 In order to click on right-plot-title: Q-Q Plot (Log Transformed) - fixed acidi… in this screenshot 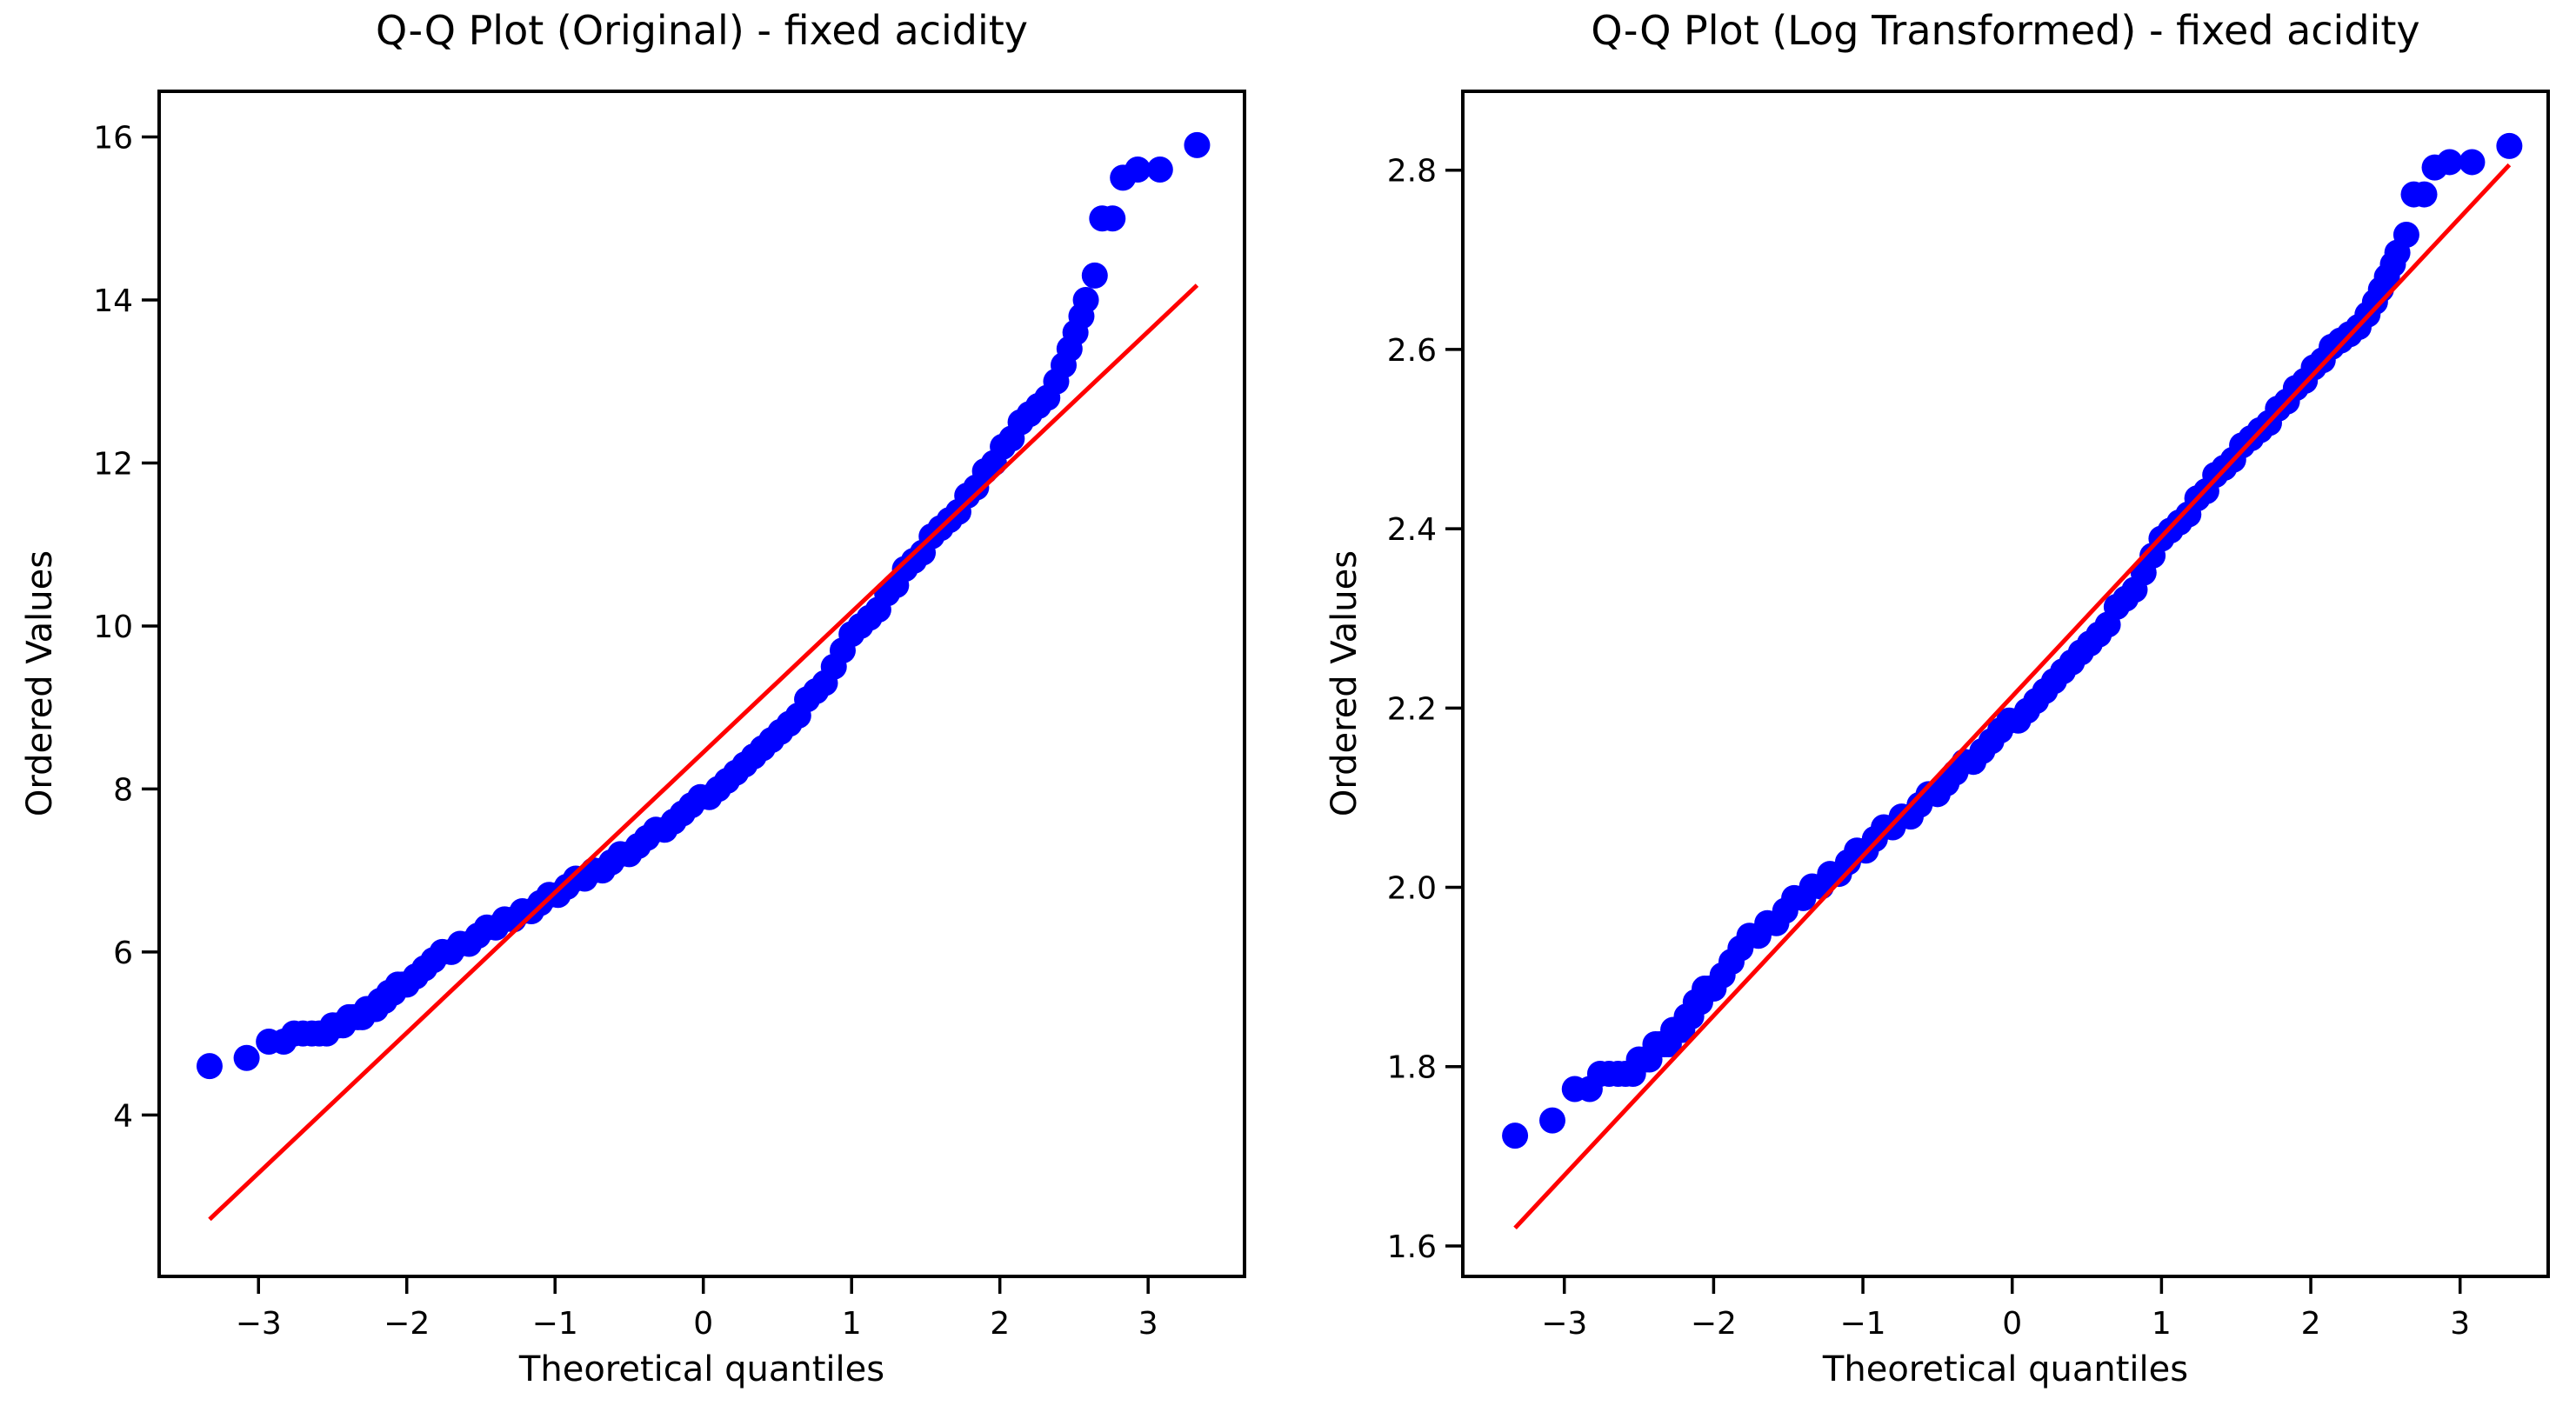, I will do `click(2006, 30)`.